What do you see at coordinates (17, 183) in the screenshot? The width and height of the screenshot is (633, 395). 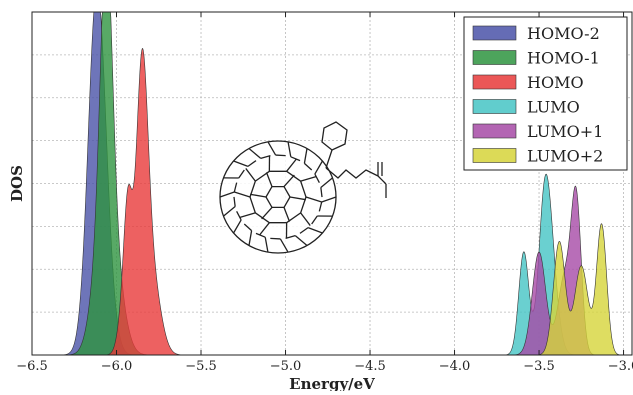 I see `y-axis-label: DOS` at bounding box center [17, 183].